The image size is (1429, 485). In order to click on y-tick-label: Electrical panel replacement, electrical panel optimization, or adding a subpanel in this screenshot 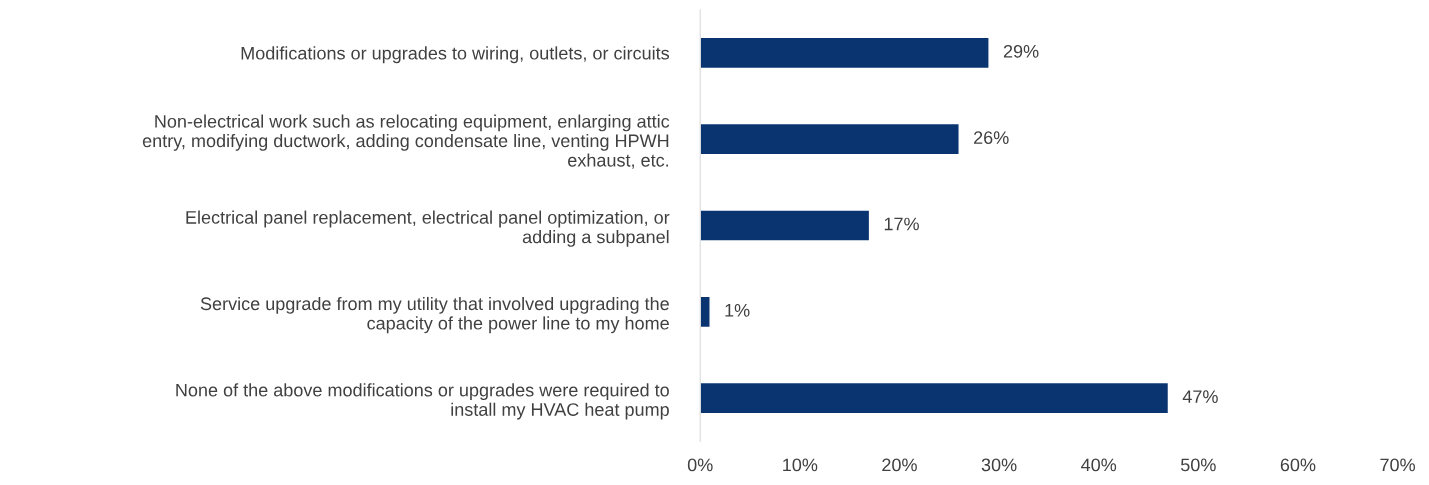, I will do `click(428, 228)`.